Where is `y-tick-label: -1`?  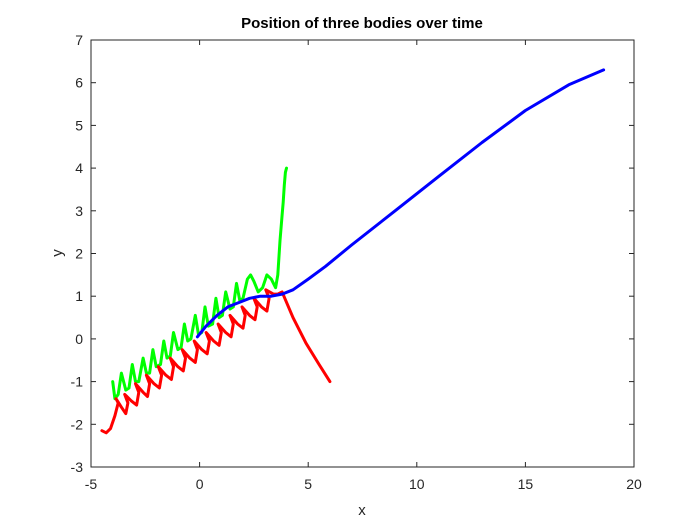 y-tick-label: -1 is located at coordinates (77, 382).